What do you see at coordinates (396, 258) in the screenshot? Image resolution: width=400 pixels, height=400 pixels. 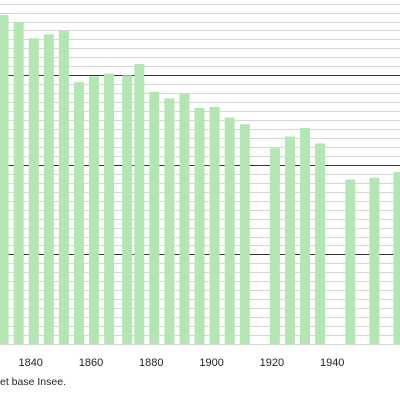 I see `bar-1962` at bounding box center [396, 258].